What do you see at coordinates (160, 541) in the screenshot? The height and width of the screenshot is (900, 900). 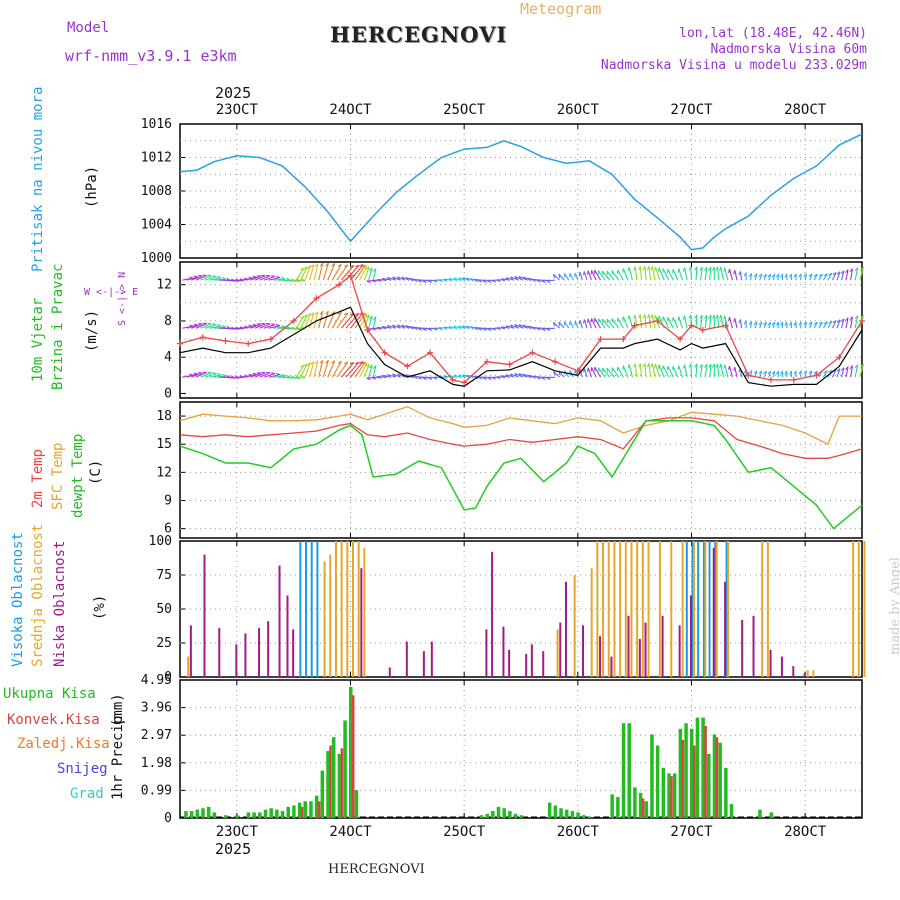 I see `y-tick-label: 100` at bounding box center [160, 541].